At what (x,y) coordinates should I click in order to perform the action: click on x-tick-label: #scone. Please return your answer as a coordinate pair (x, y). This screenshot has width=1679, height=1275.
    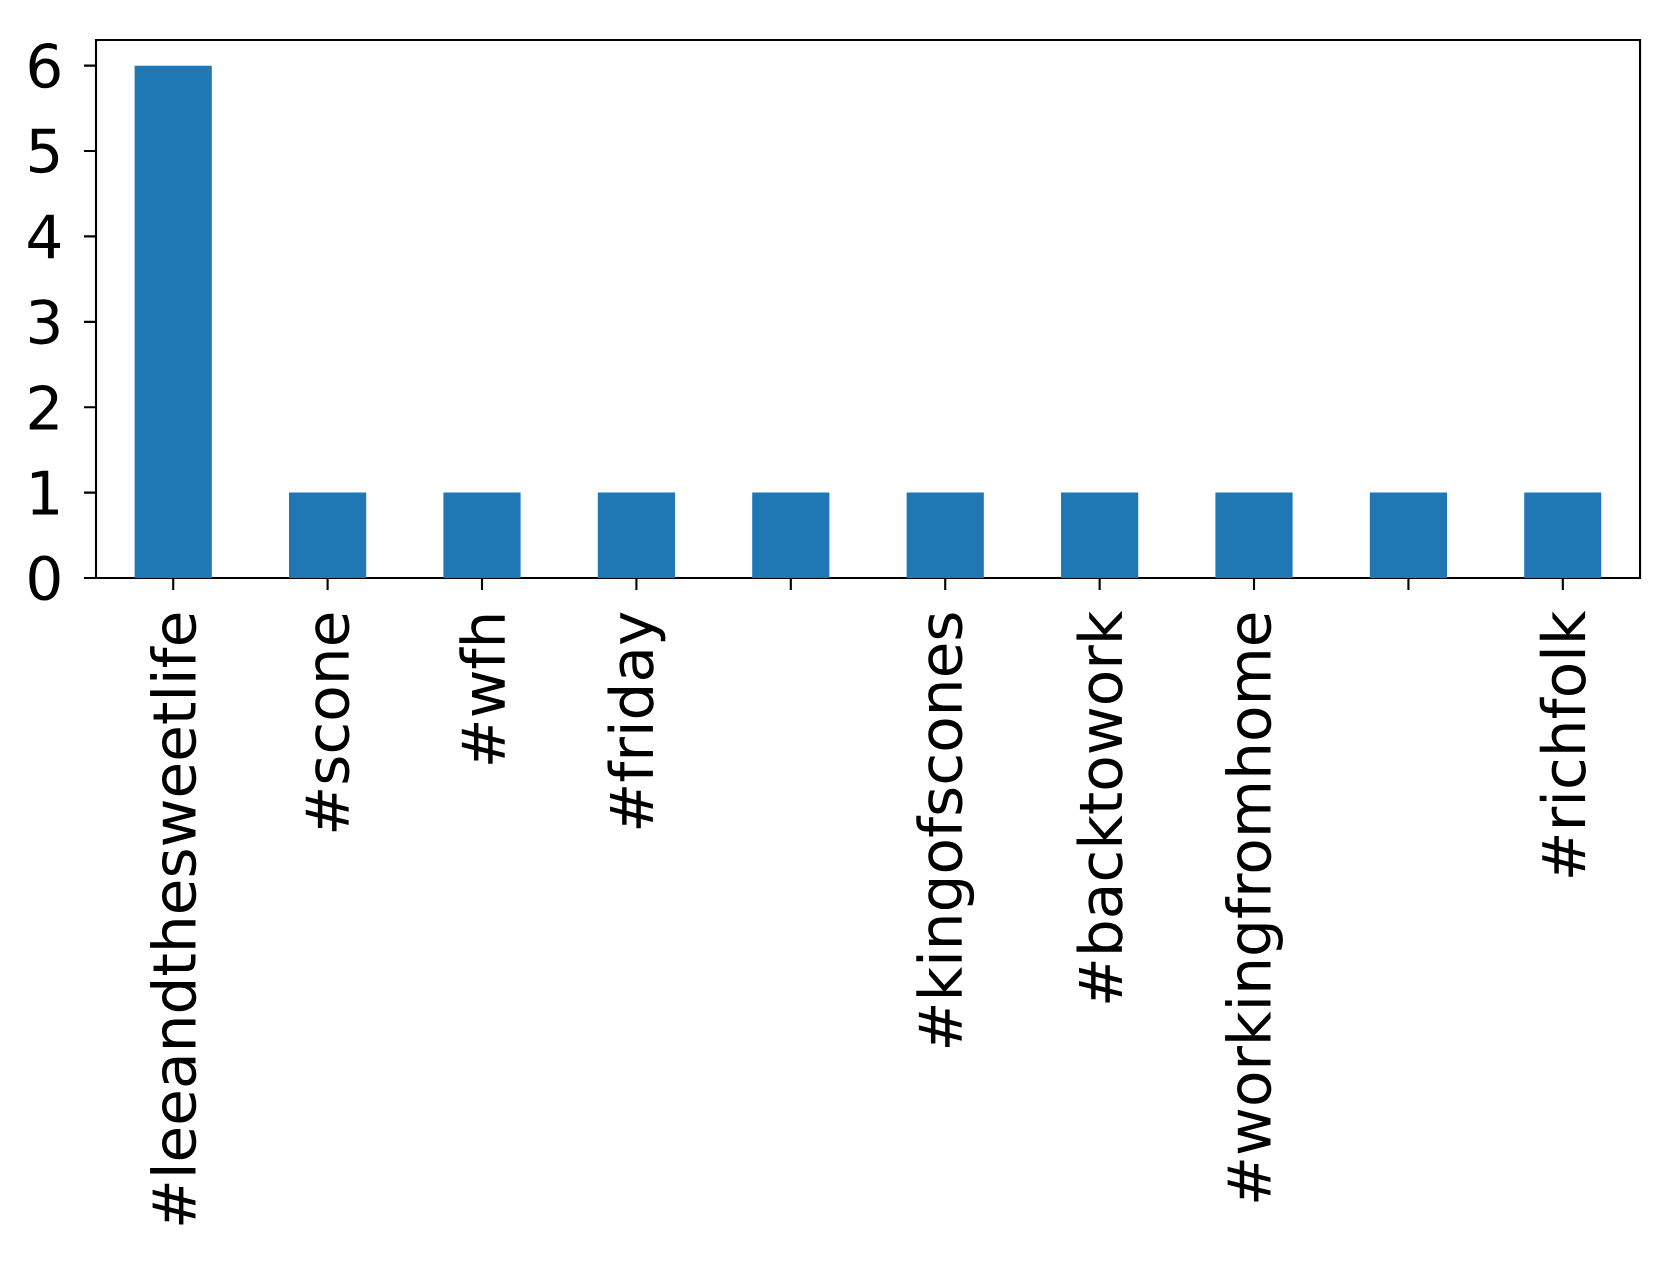
    Looking at the image, I should click on (327, 722).